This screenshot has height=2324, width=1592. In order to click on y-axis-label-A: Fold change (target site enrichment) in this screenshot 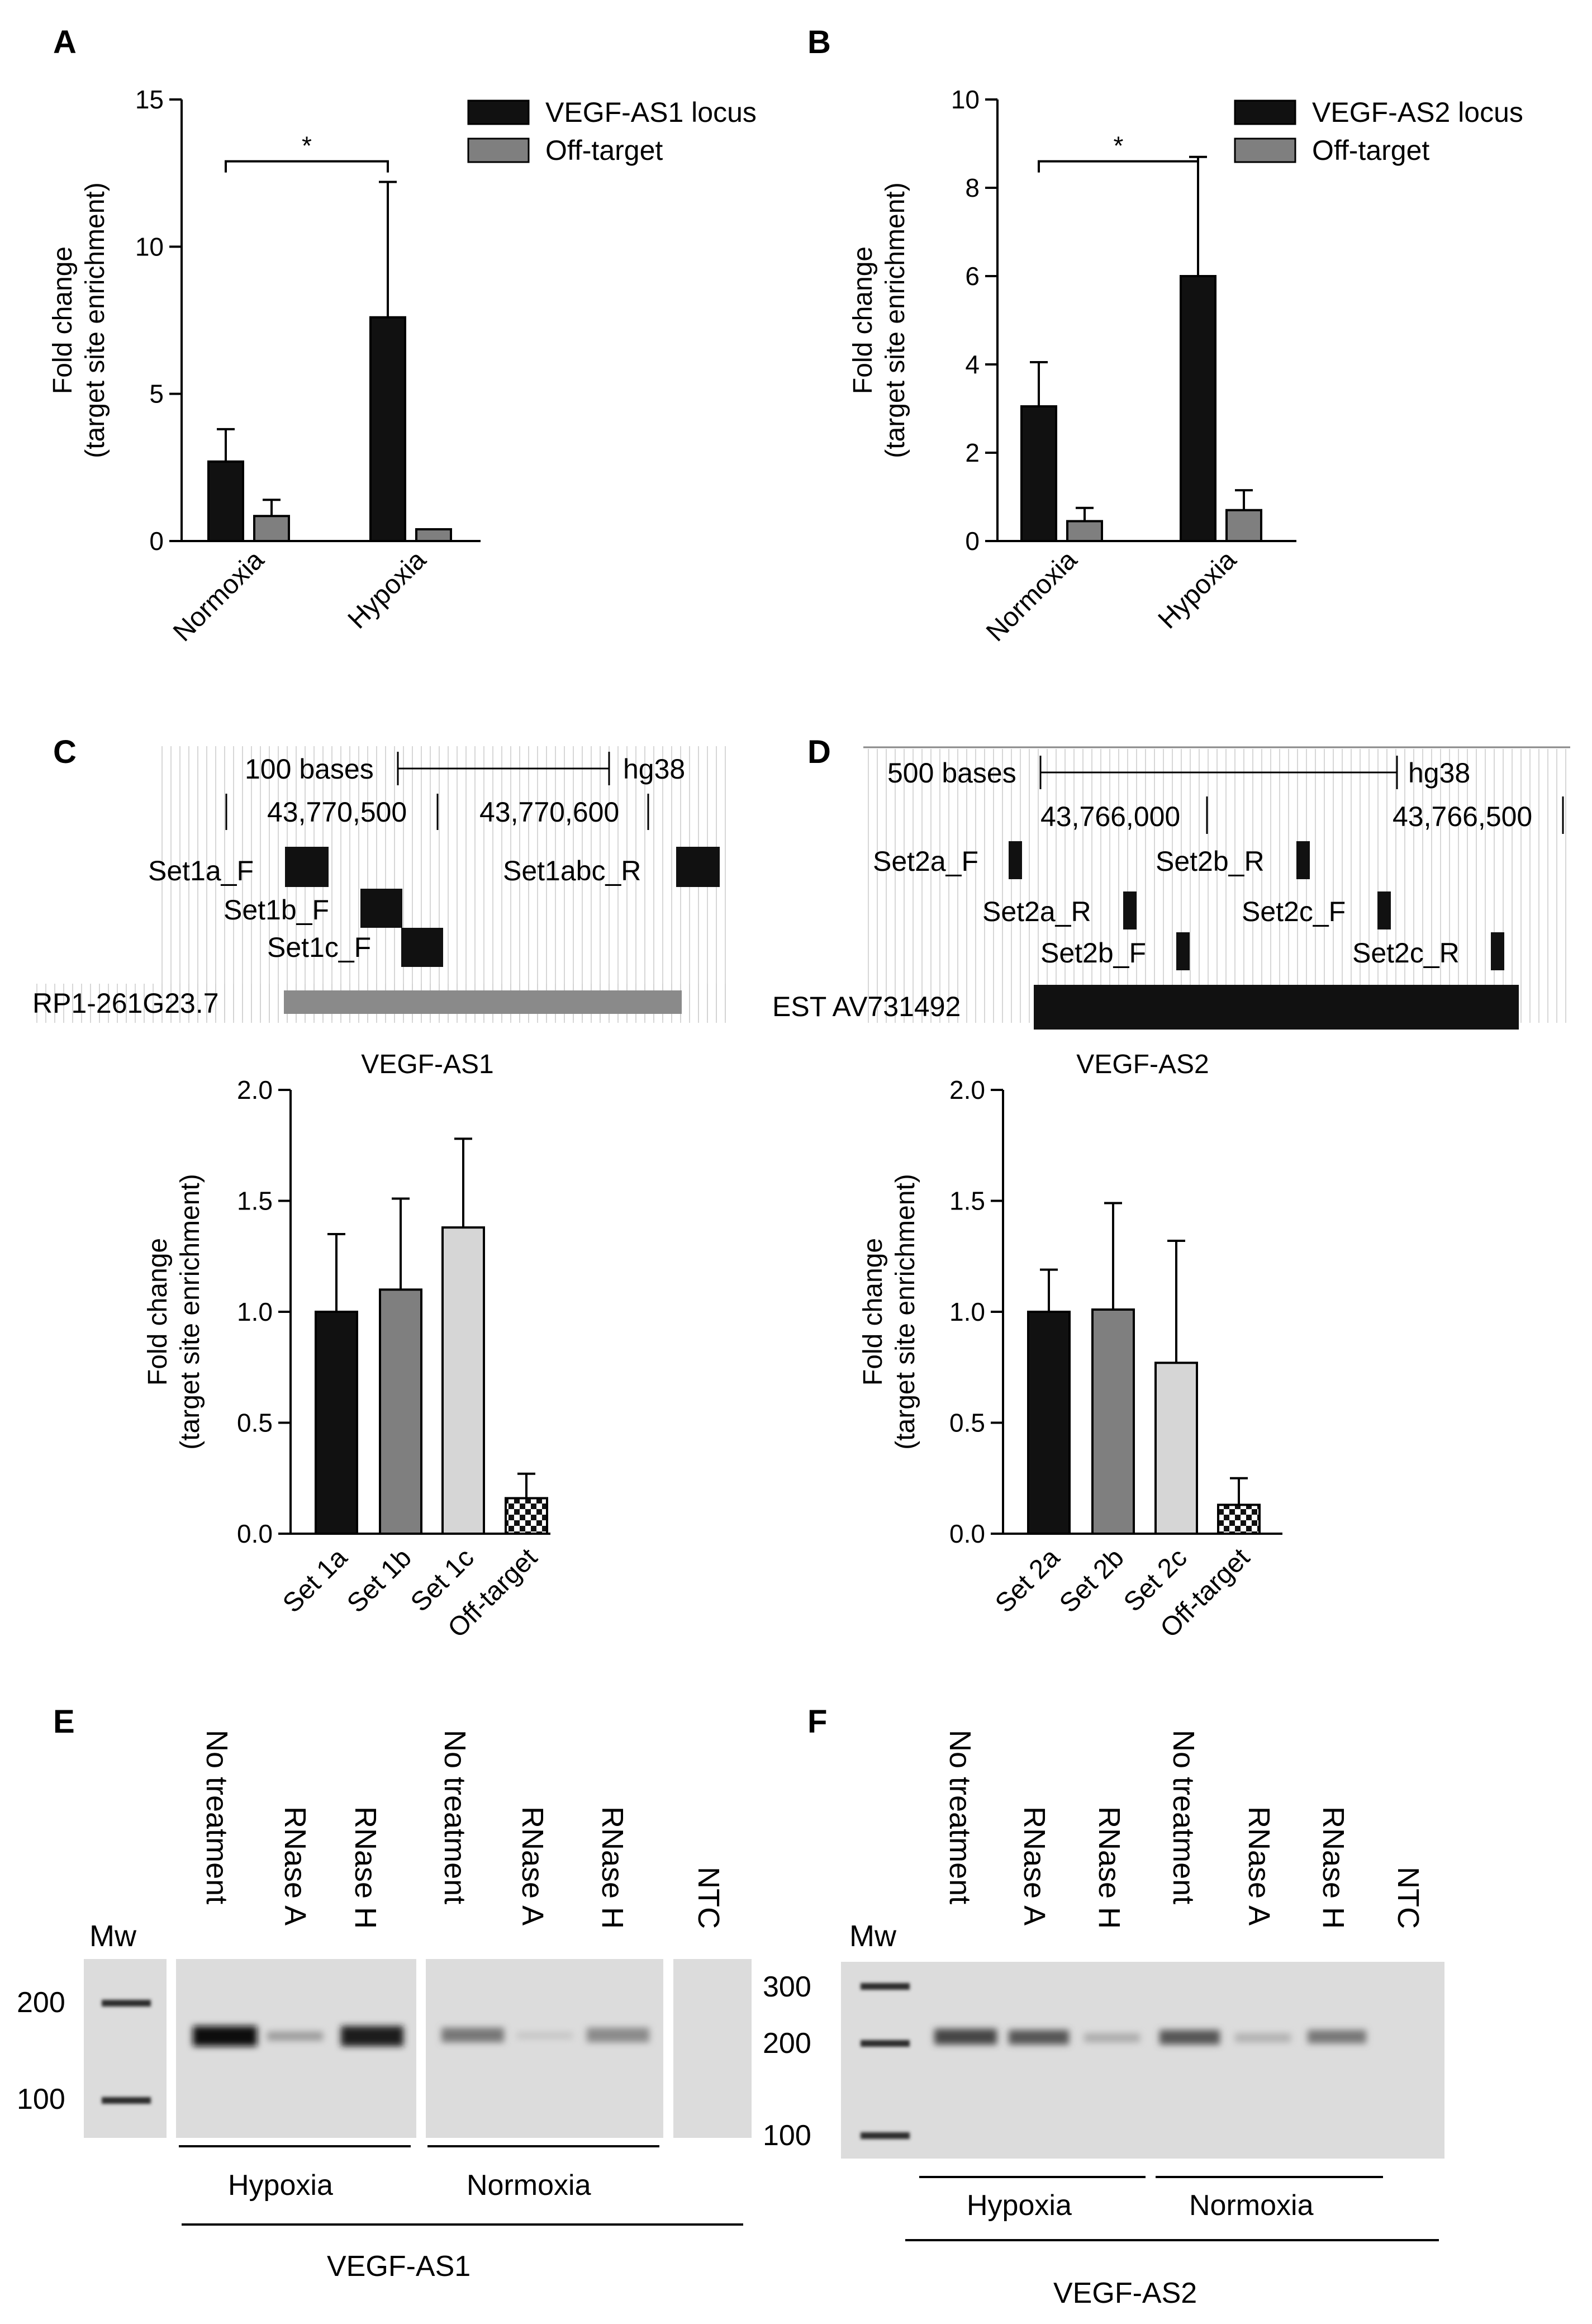, I will do `click(79, 320)`.